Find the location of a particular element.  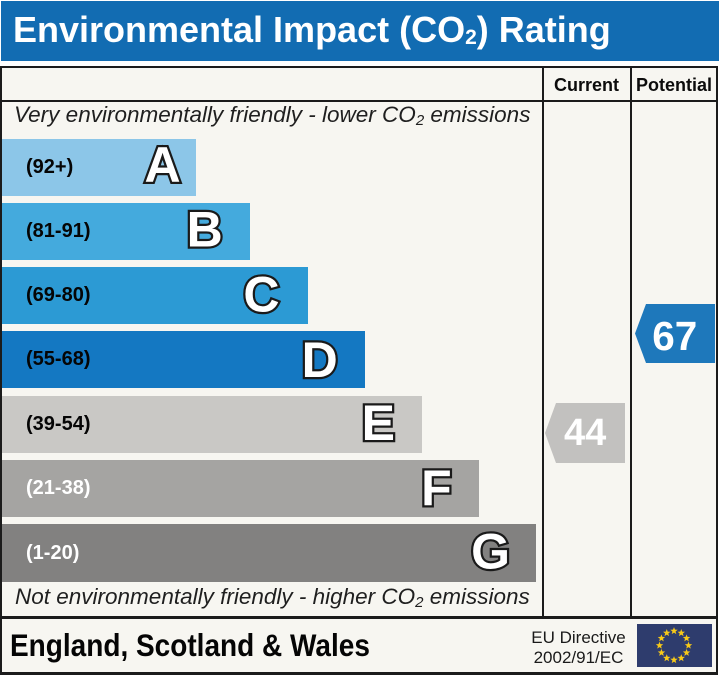

svg-text: A is located at coordinates (163, 165).